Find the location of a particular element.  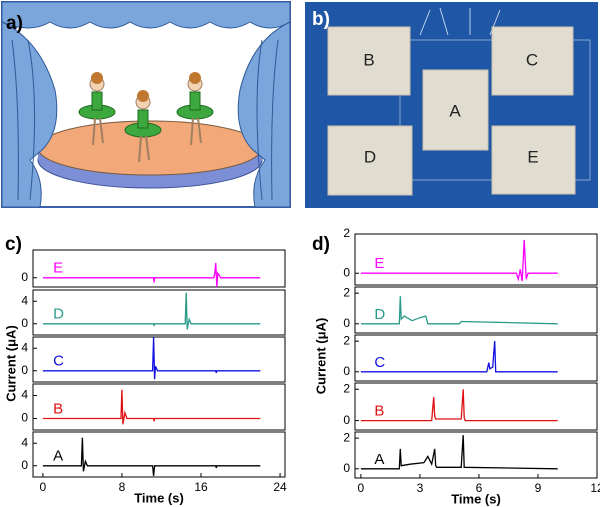

x-tick-label: 8 is located at coordinates (122, 487).